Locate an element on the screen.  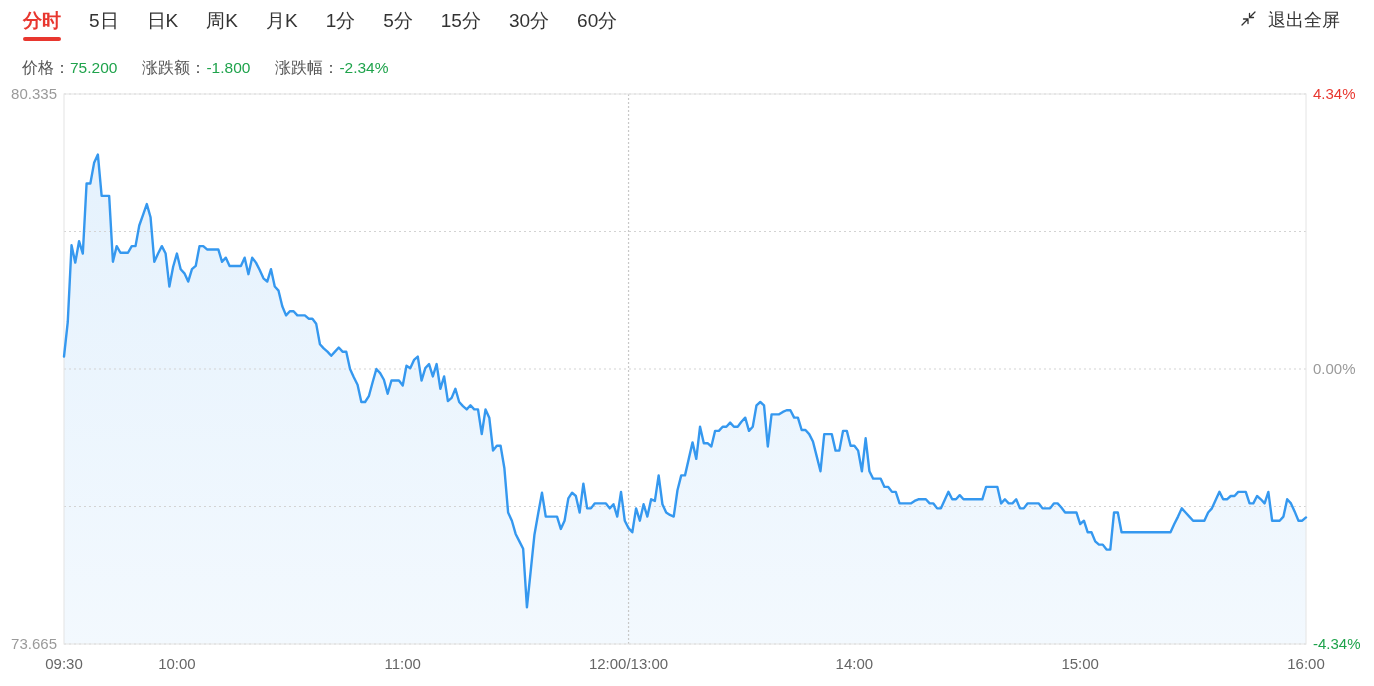
x-tick-label: 09:30 is located at coordinates (64, 663).